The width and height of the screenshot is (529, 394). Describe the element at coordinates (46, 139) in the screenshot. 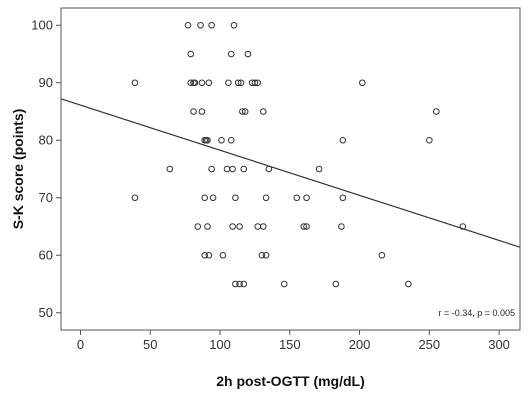

I see `y-tick-label: 80` at that location.